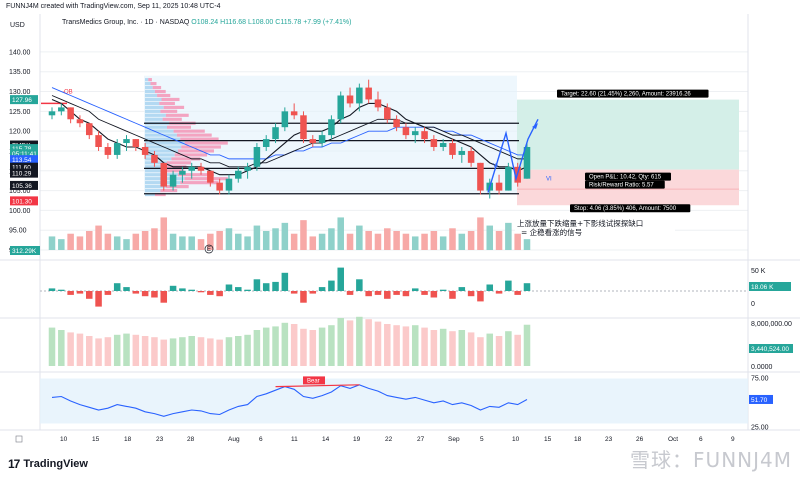 The image size is (800, 480). I want to click on price-badge: 105.36, so click(22, 186).